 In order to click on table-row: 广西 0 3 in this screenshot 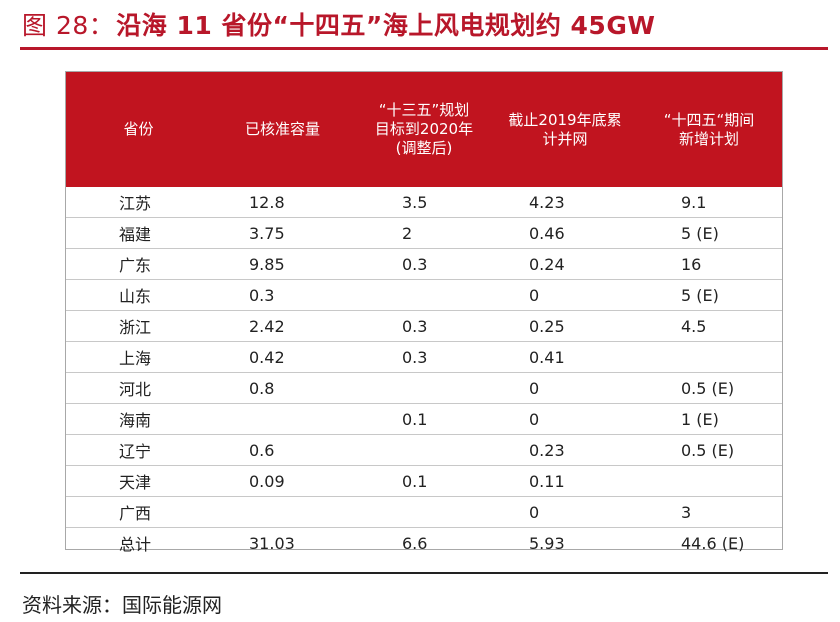, I will do `click(424, 512)`.